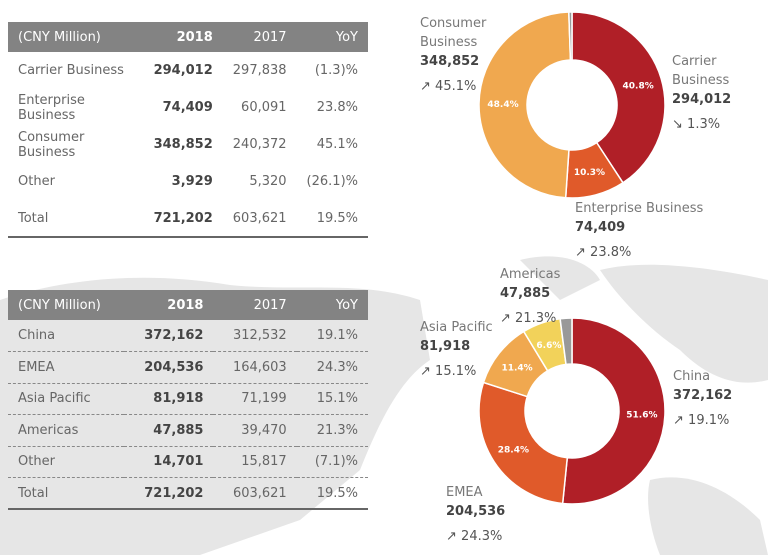  What do you see at coordinates (264, 107) in the screenshot?
I see `value-2017: 60,091` at bounding box center [264, 107].